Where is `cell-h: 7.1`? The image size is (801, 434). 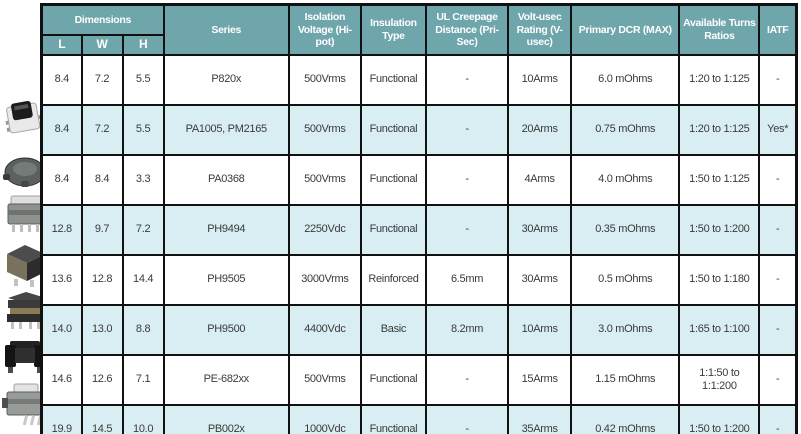 cell-h: 7.1 is located at coordinates (143, 379).